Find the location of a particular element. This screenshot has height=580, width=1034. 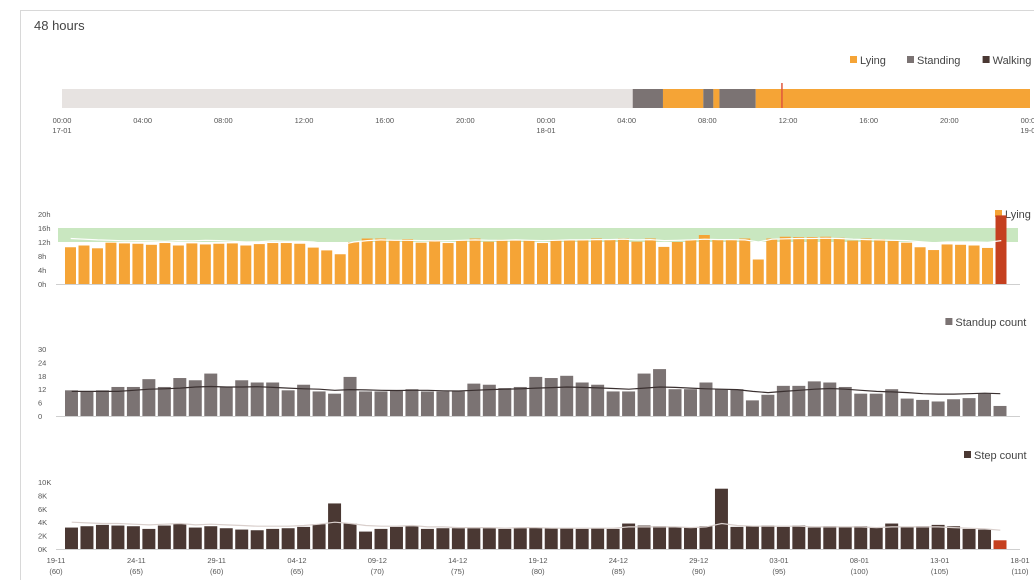

step-x-tick-date: 04-12 is located at coordinates (296, 560).